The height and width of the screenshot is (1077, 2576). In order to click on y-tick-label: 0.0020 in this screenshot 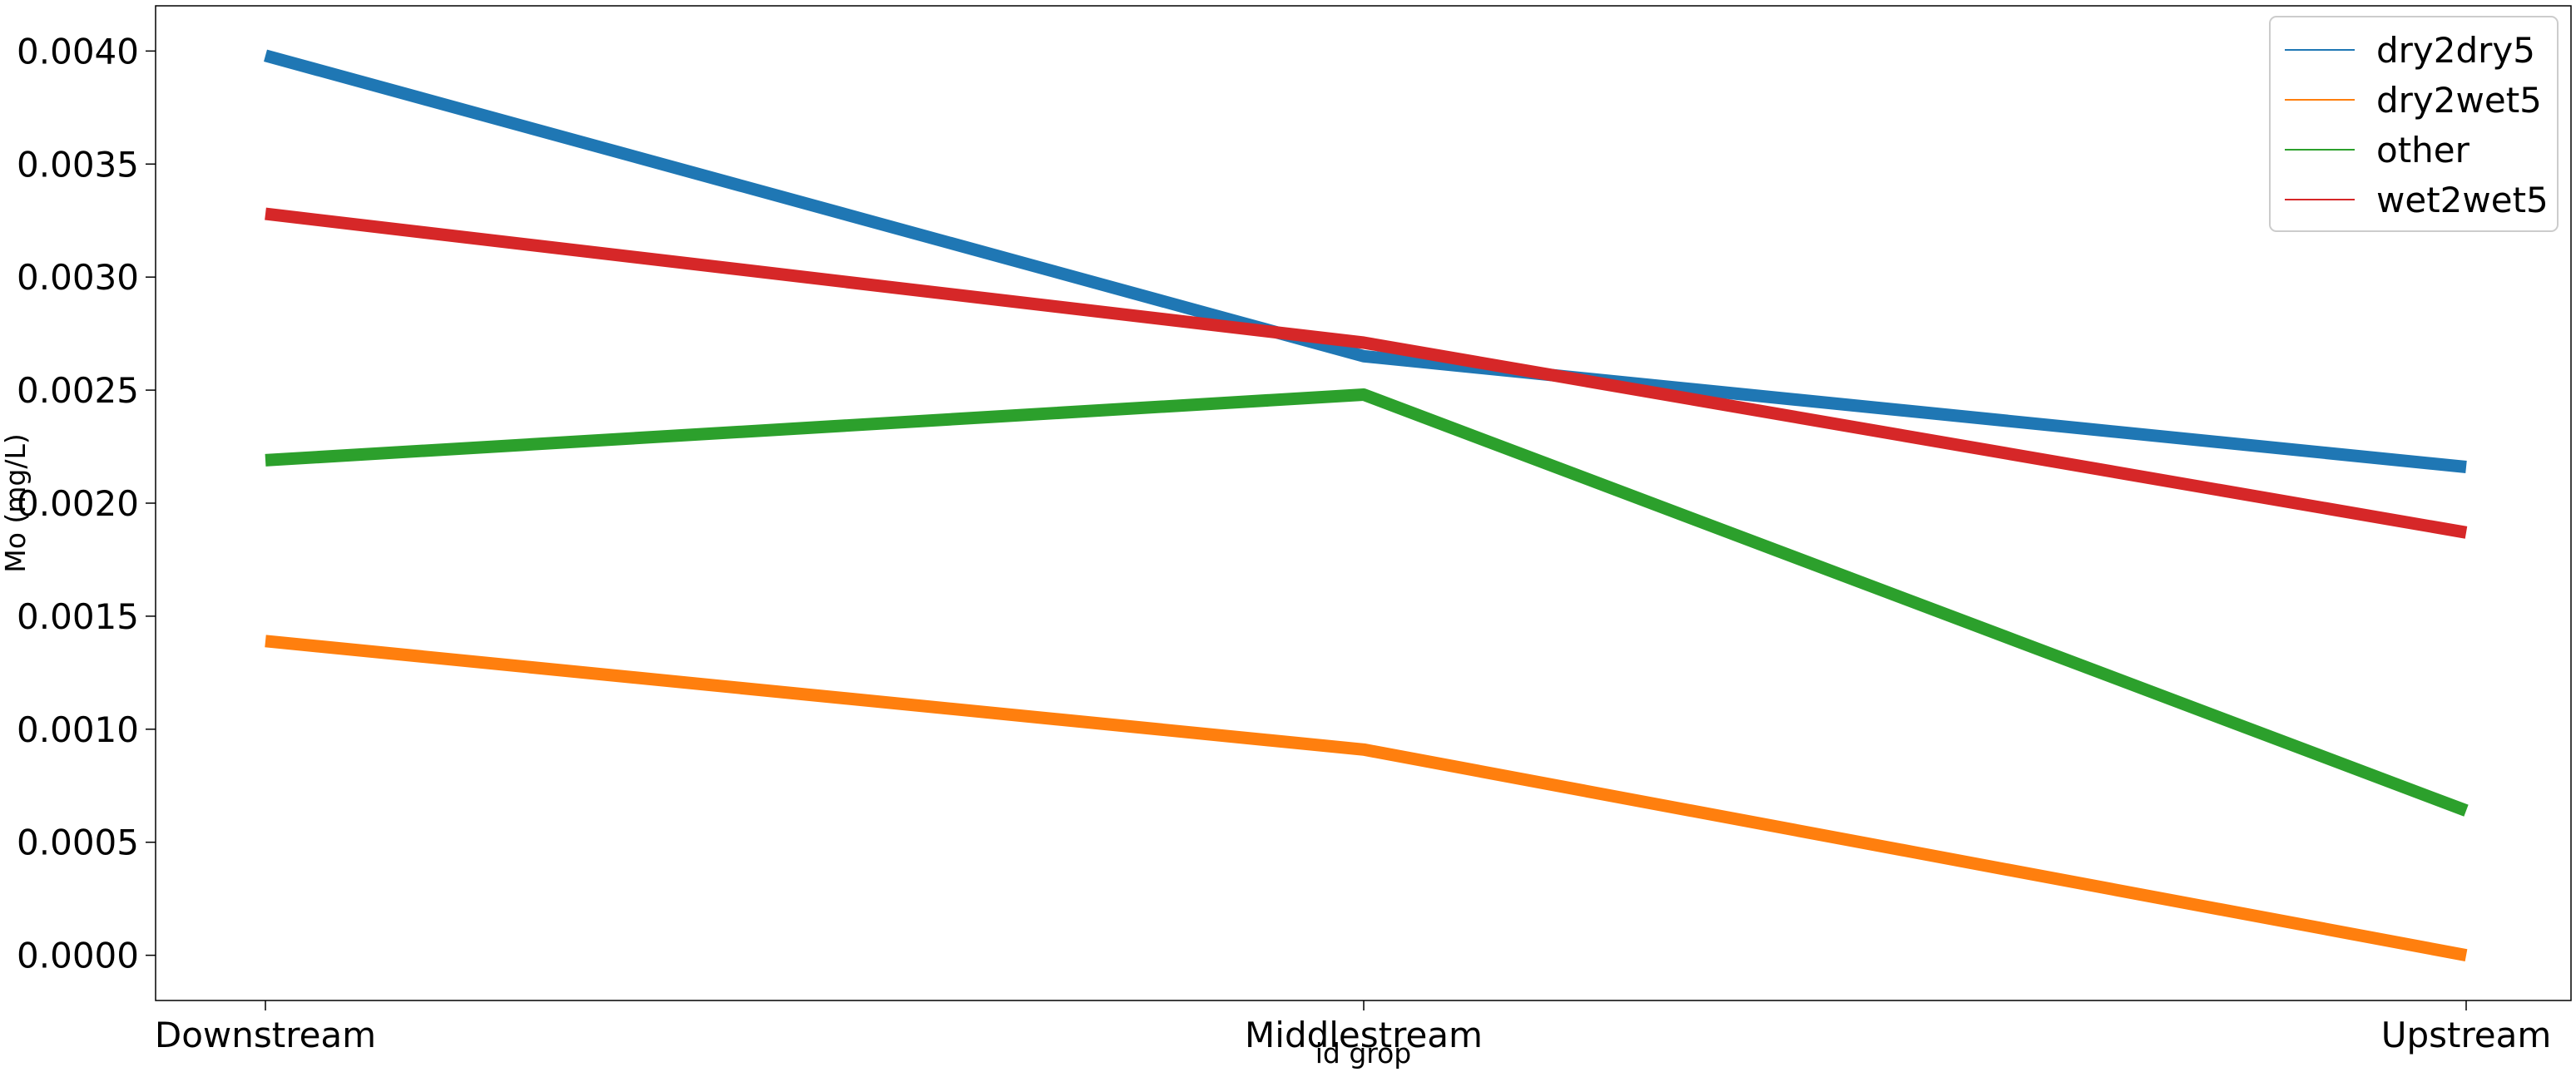, I will do `click(78, 503)`.